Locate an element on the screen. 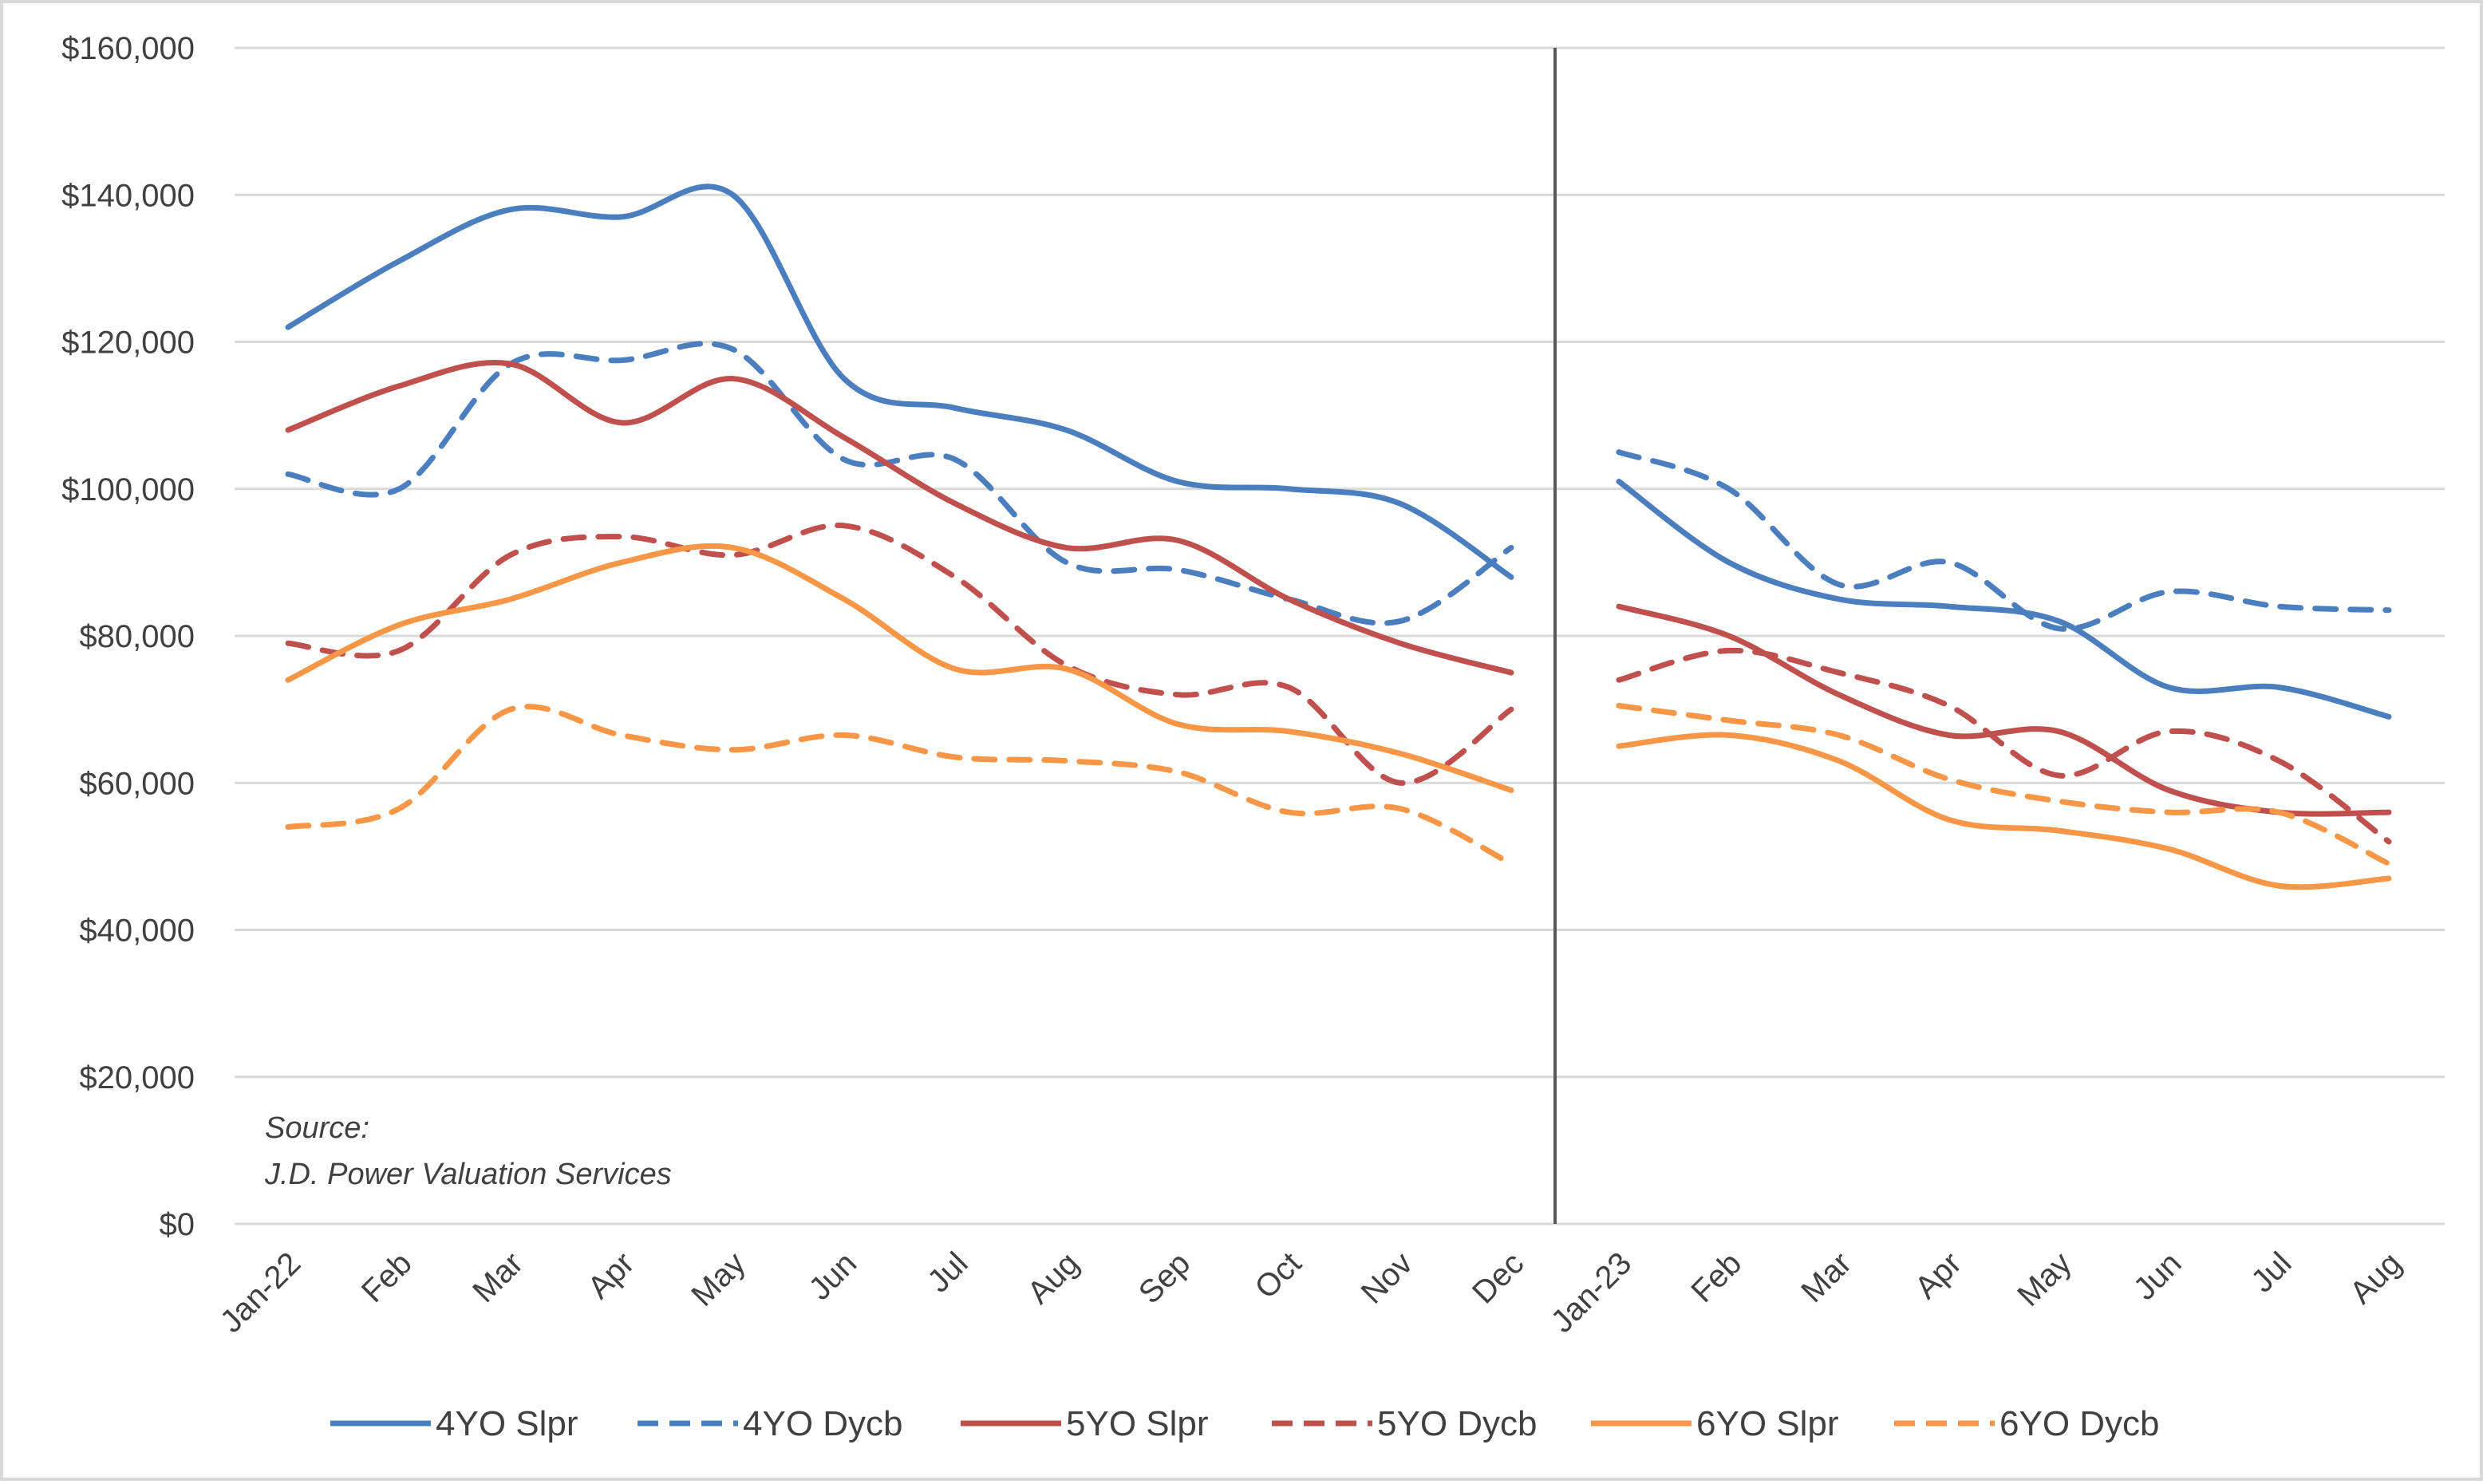 Image resolution: width=2483 pixels, height=1484 pixels. x-tick-label: Jan-22 is located at coordinates (261, 1292).